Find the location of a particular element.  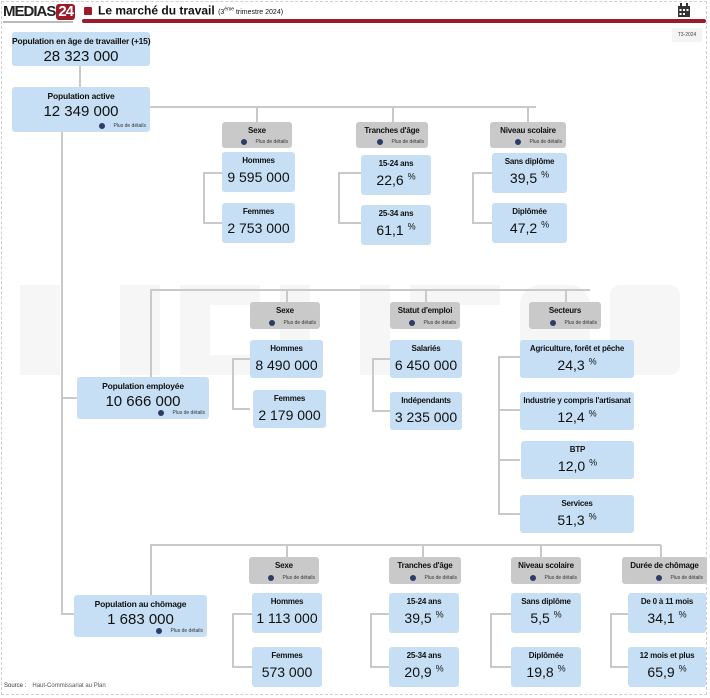

stat-box: De 0 à 11 mois 34,1 % is located at coordinates (667, 613).